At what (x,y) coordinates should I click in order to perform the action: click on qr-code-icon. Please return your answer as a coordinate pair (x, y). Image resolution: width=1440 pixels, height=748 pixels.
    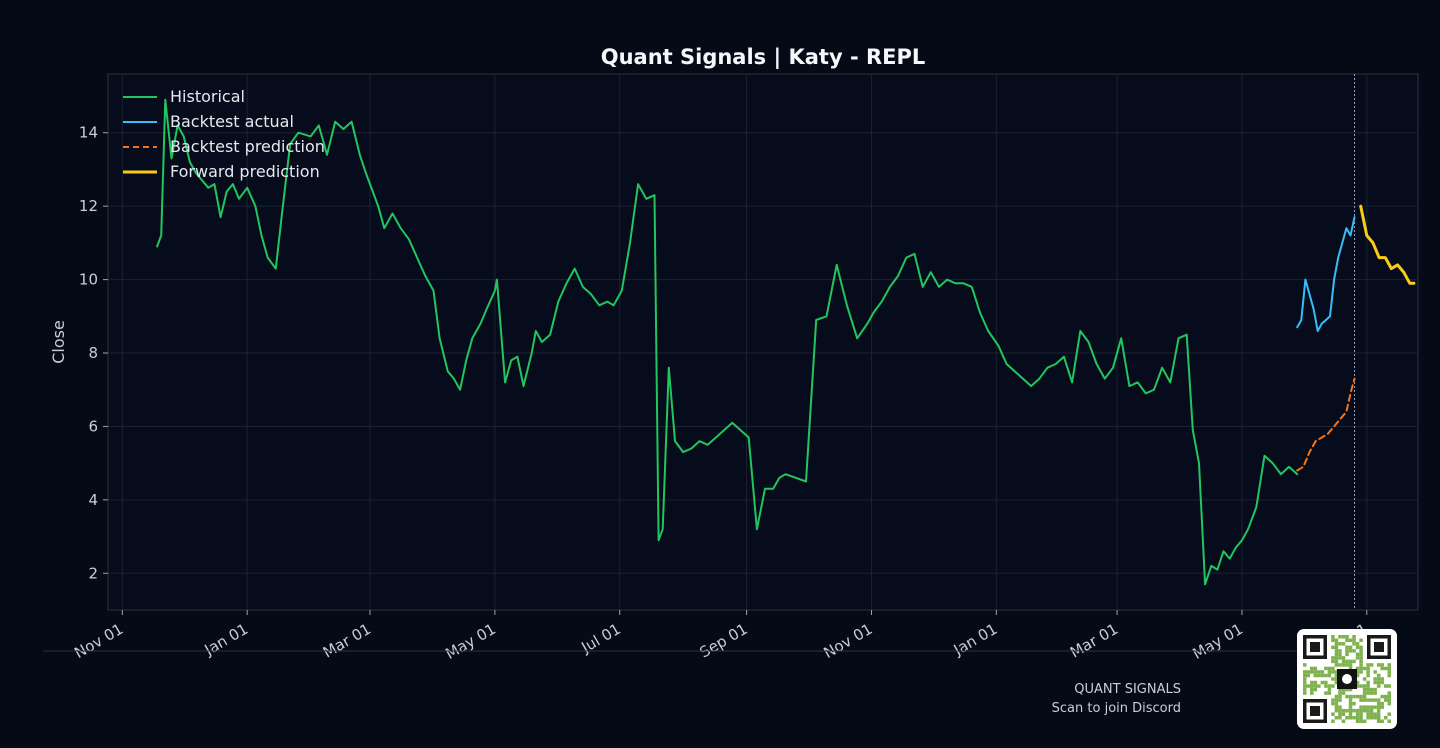
    Looking at the image, I should click on (1347, 679).